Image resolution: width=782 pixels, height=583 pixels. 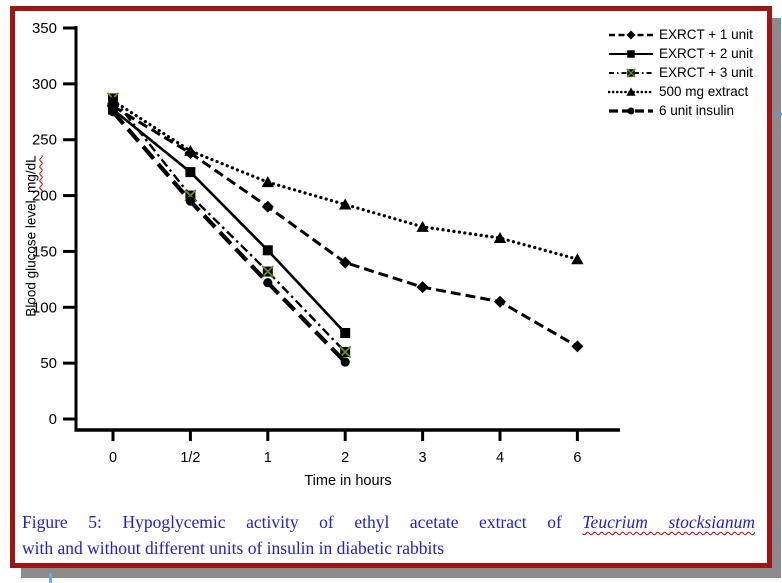 I want to click on data-point-triangle, so click(x=631, y=91).